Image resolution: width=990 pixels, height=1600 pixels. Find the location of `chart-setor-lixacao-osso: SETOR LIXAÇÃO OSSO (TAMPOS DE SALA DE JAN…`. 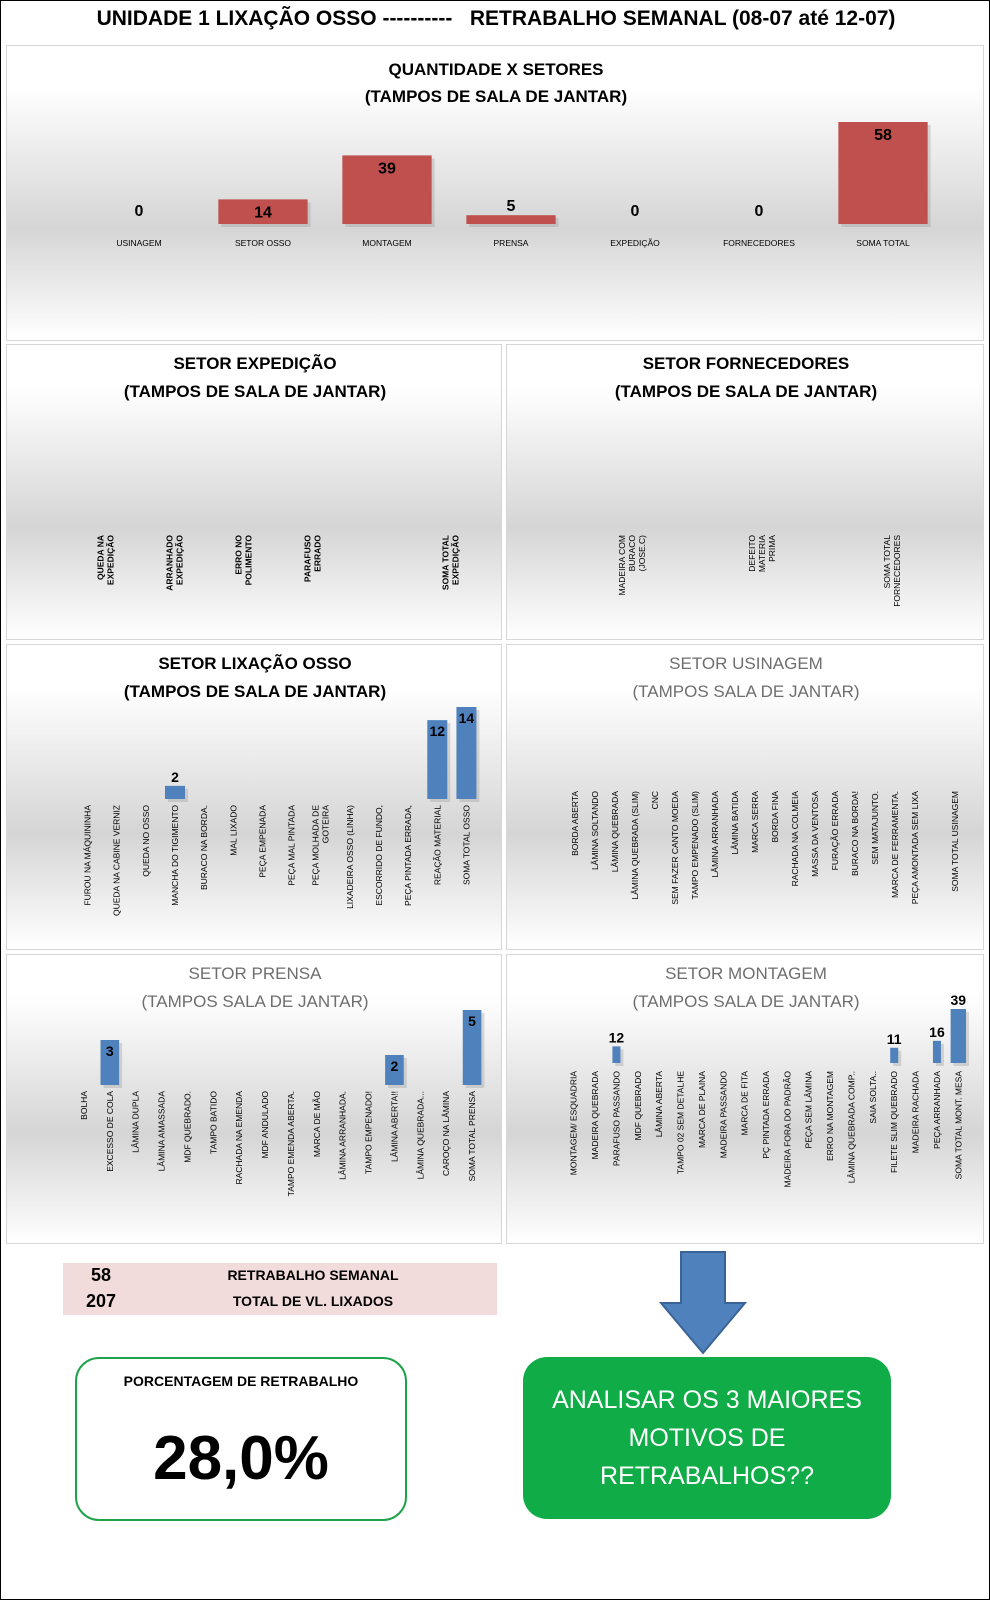

chart-setor-lixacao-osso: SETOR LIXAÇÃO OSSO (TAMPOS DE SALA DE JAN… is located at coordinates (254, 797).